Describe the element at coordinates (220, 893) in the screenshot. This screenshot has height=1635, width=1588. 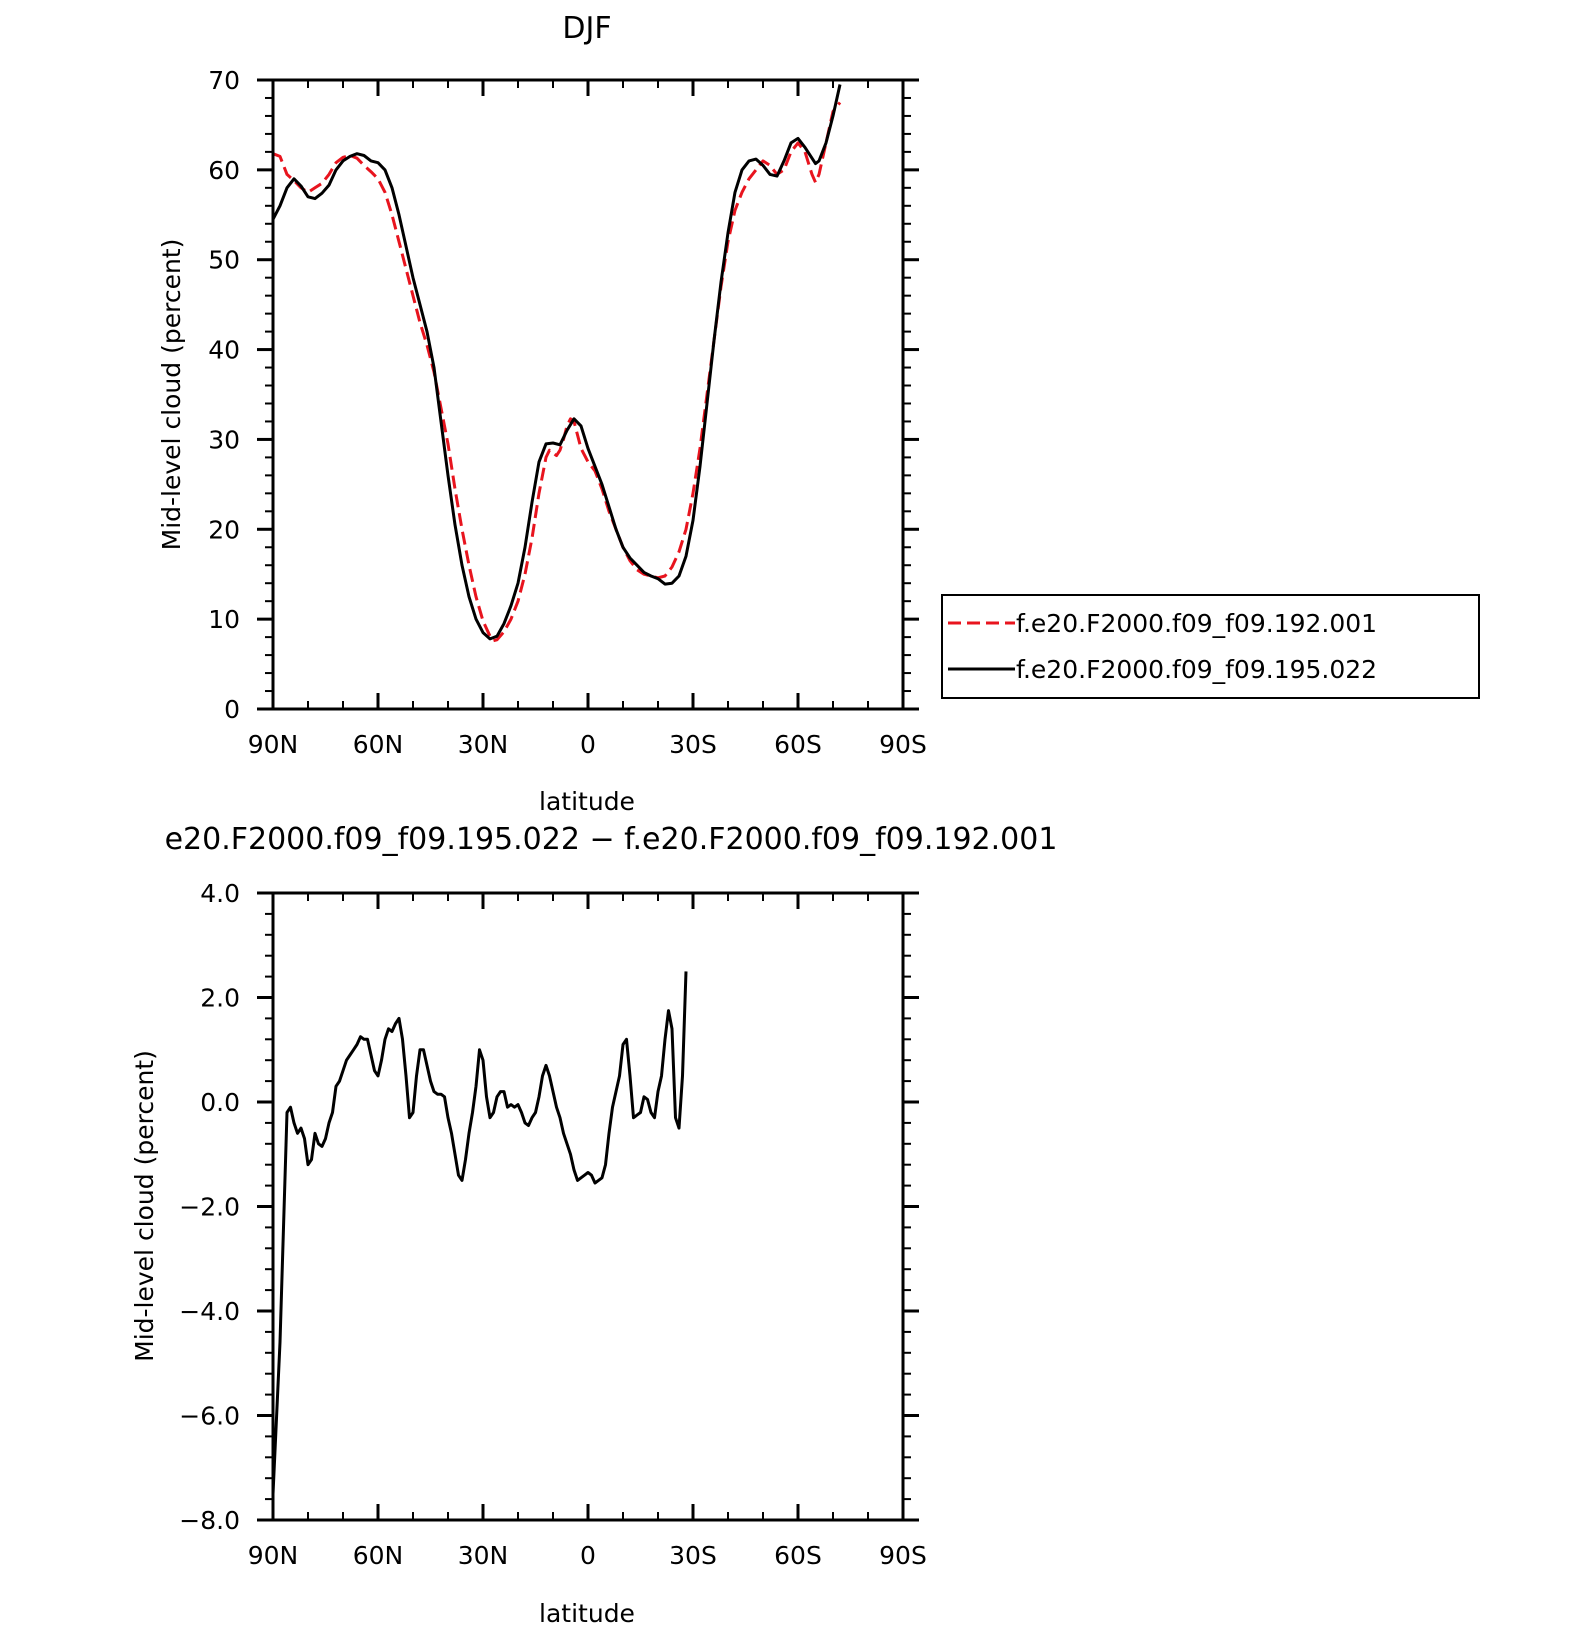
I see `y-tick-label: 4.0` at that location.